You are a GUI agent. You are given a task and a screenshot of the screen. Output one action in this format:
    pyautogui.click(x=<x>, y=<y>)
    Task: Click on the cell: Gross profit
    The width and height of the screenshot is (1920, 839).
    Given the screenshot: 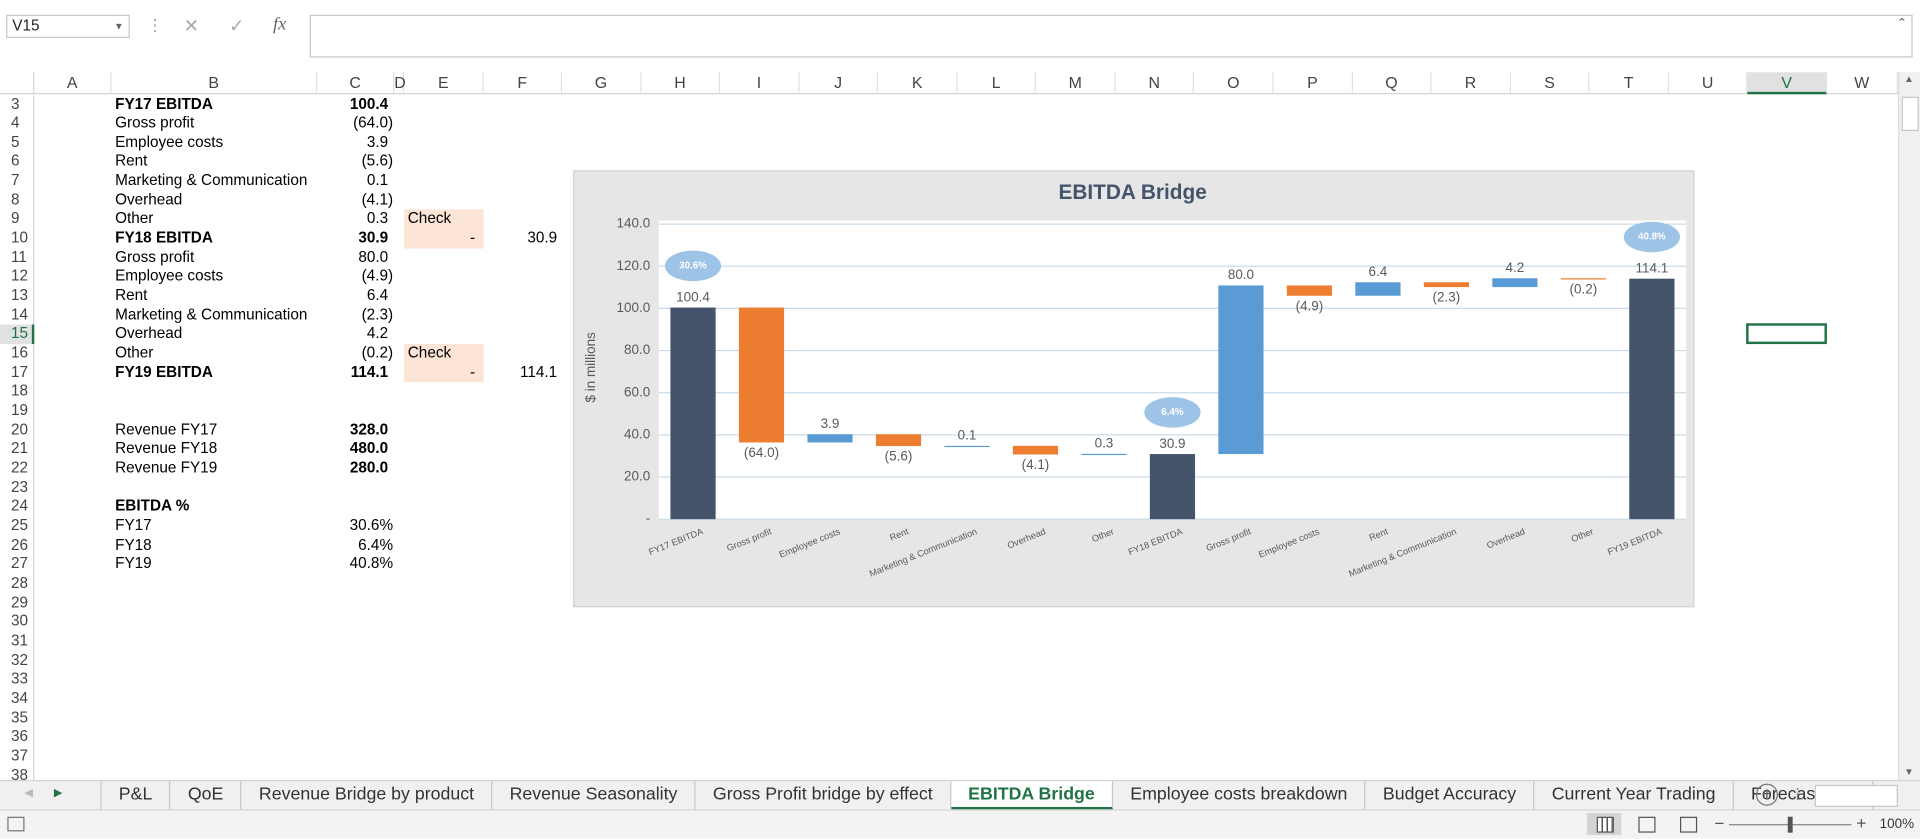 What is the action you would take?
    pyautogui.click(x=155, y=257)
    